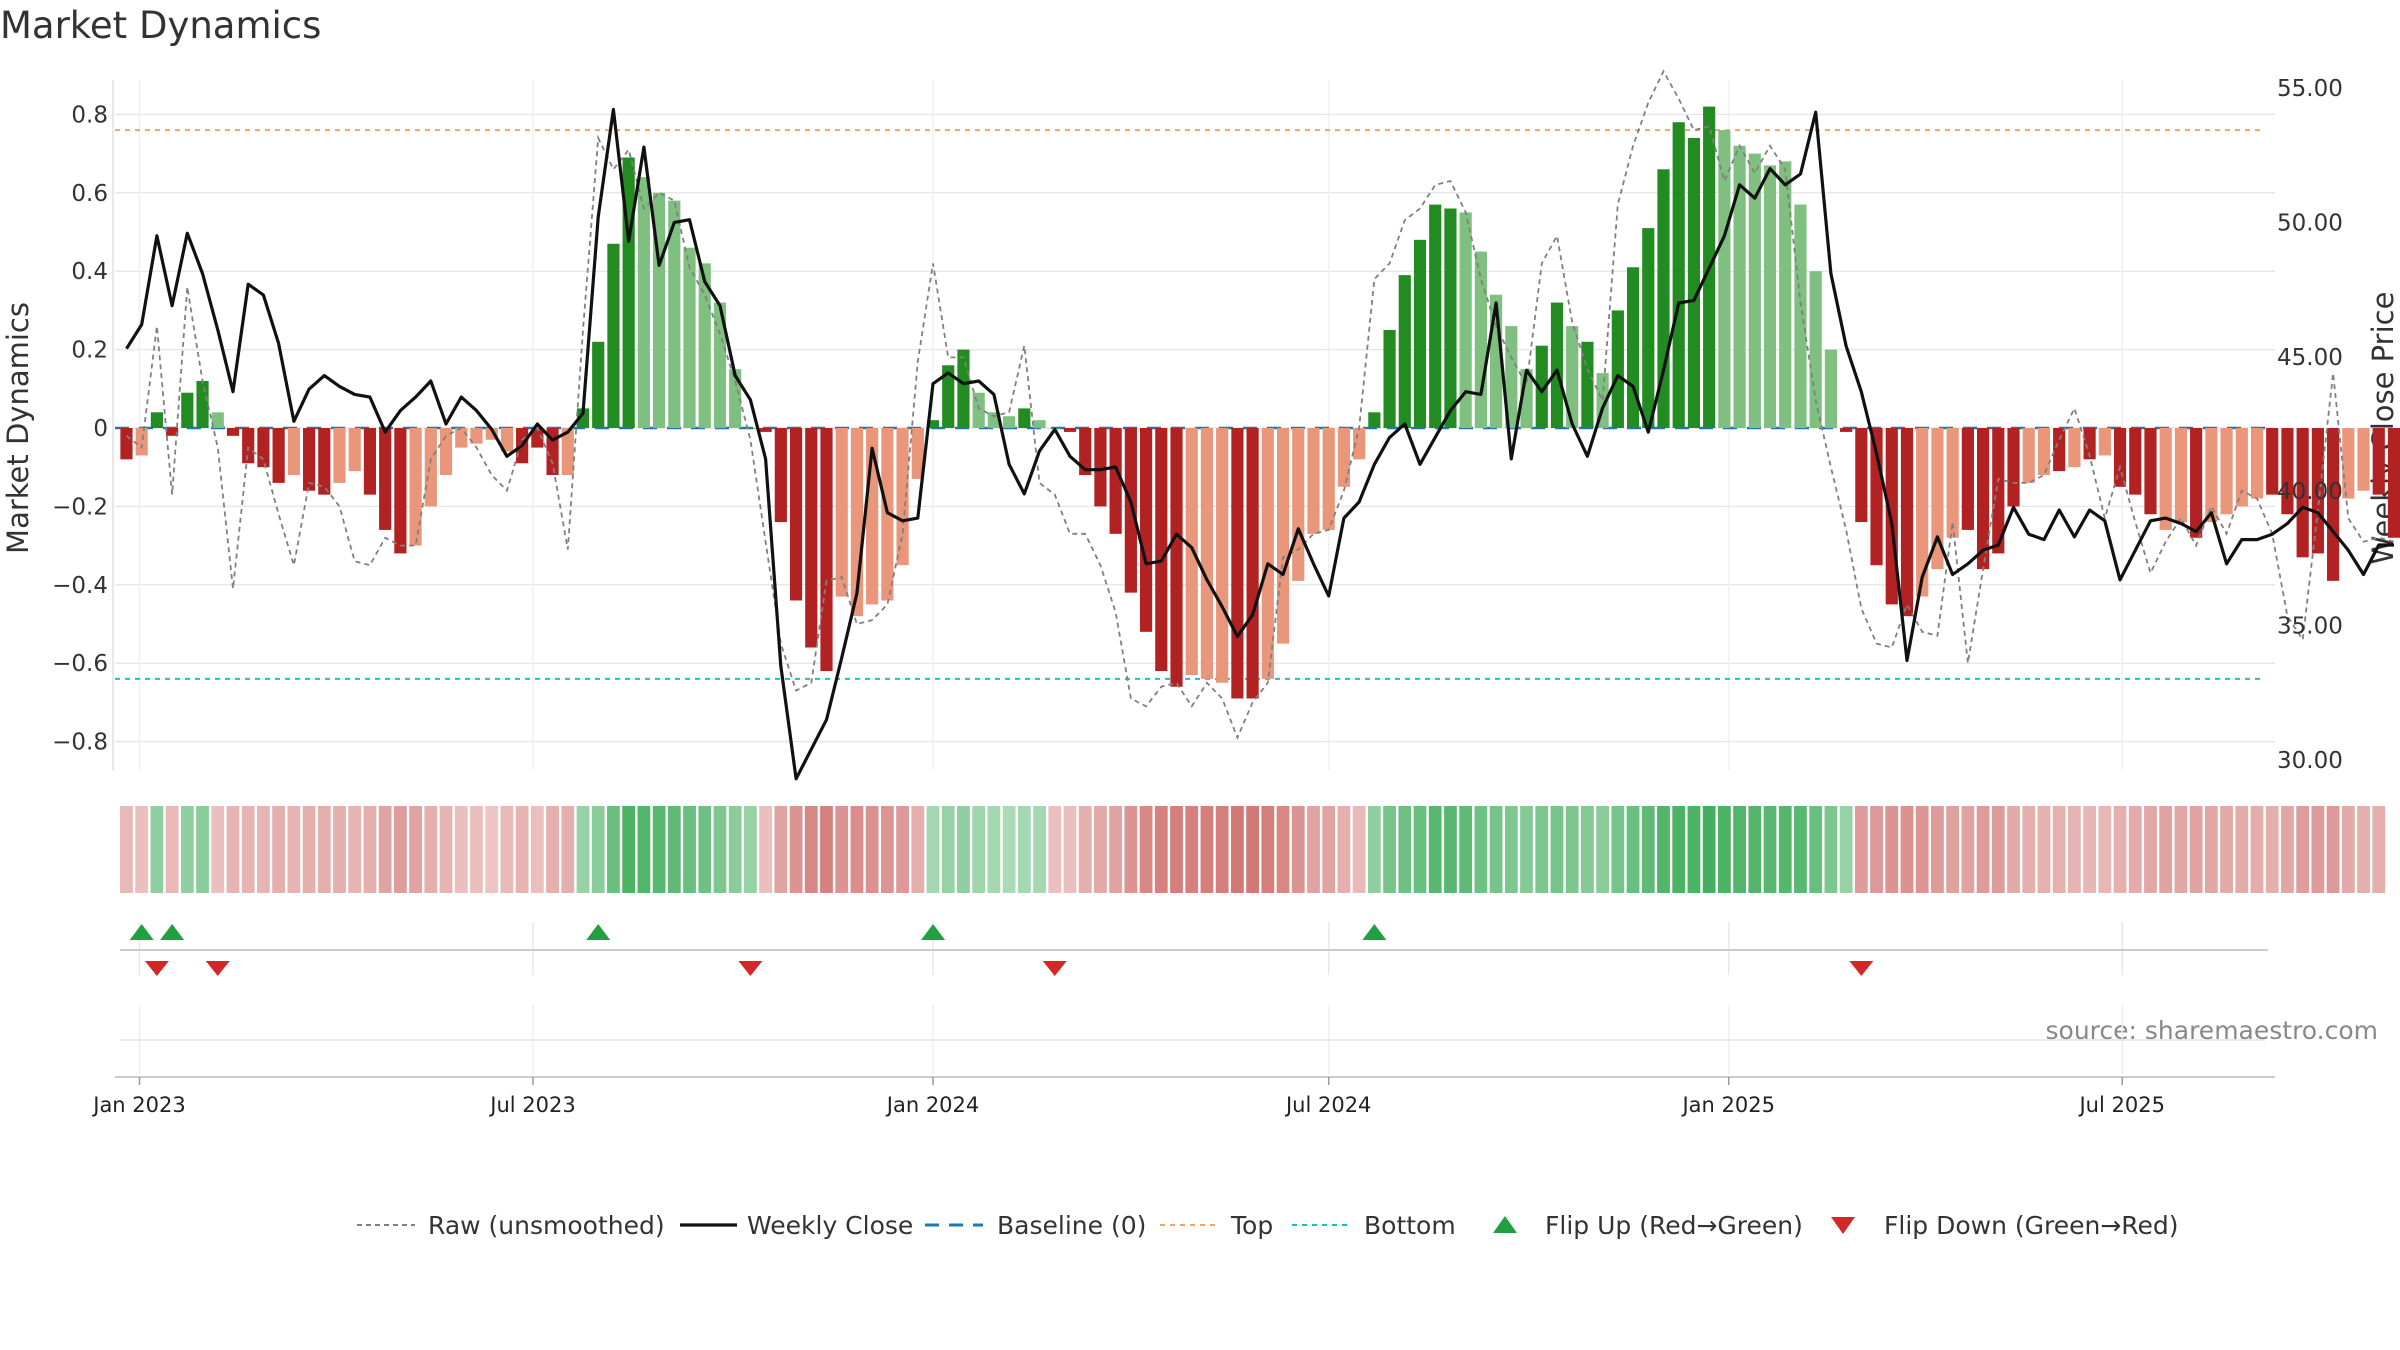  What do you see at coordinates (1054, 968) in the screenshot?
I see `flip-down-marker` at bounding box center [1054, 968].